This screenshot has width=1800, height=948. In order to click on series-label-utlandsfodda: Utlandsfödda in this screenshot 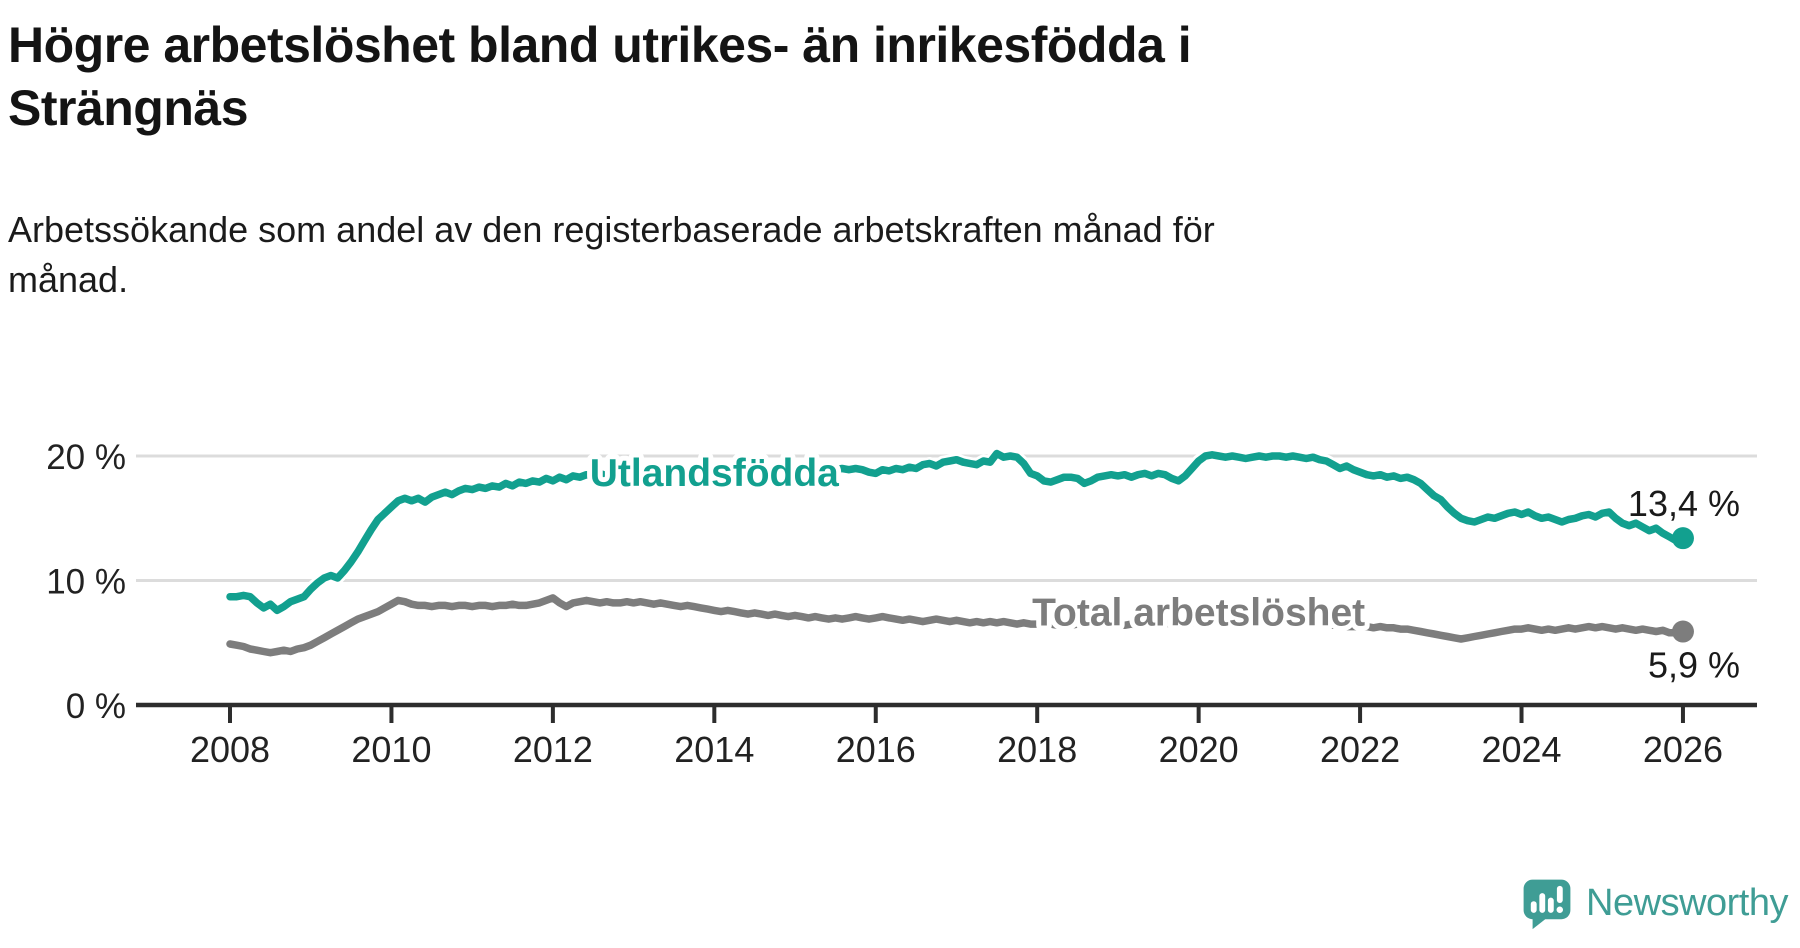, I will do `click(714, 473)`.